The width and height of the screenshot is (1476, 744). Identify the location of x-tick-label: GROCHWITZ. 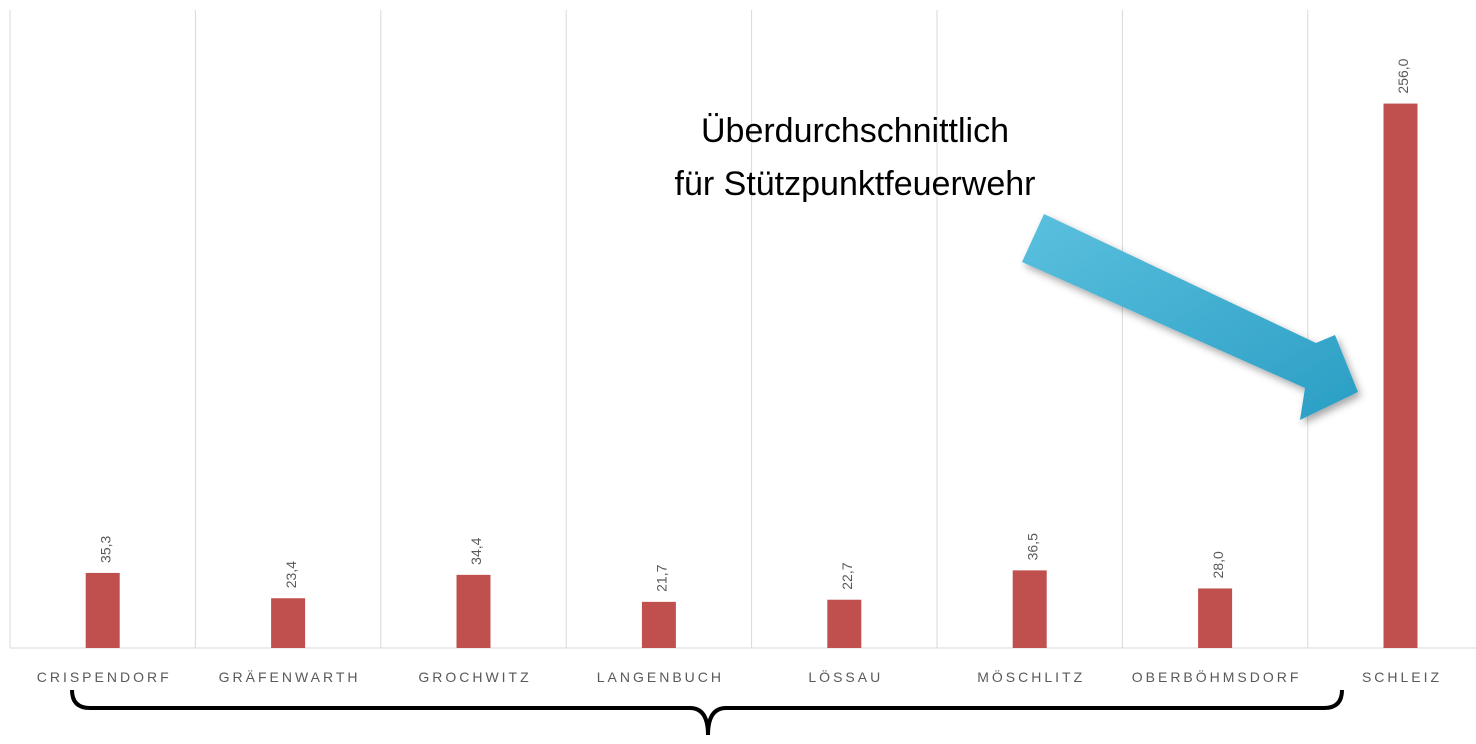
(474, 677).